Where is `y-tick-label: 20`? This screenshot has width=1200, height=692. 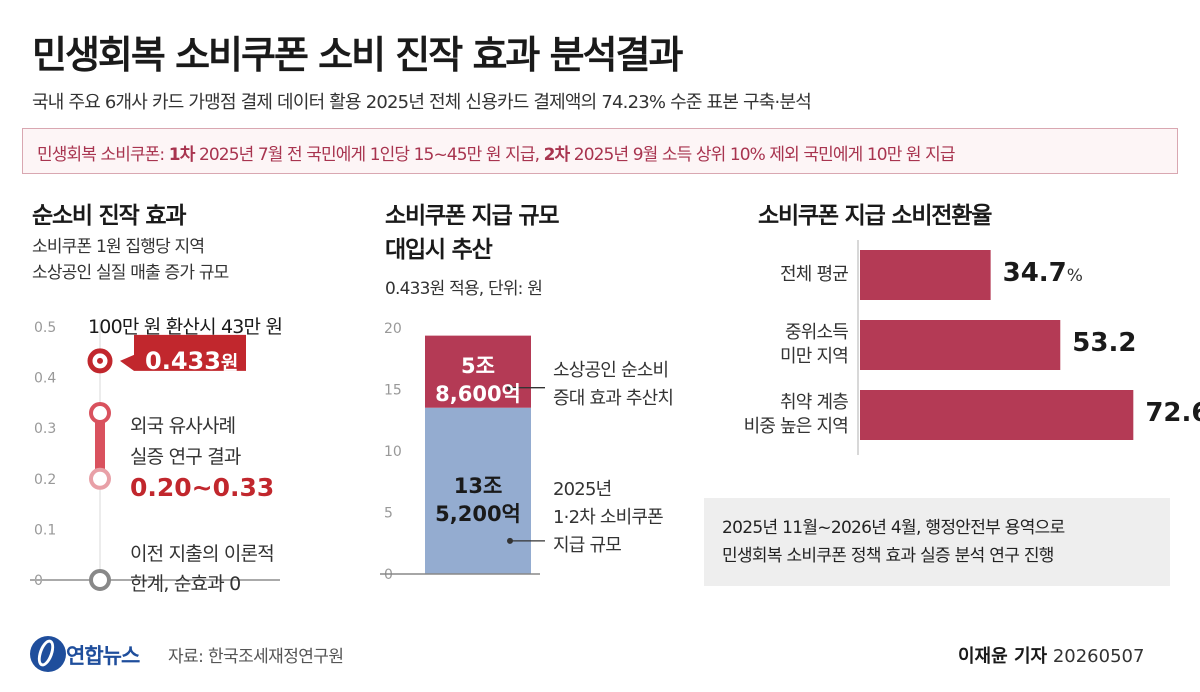
y-tick-label: 20 is located at coordinates (393, 329).